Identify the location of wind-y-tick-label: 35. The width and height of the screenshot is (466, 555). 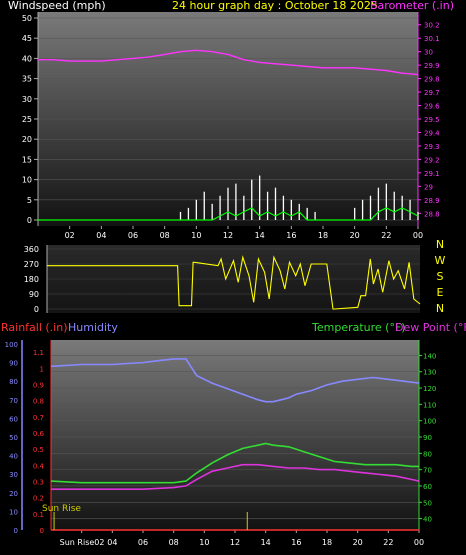
(27, 79).